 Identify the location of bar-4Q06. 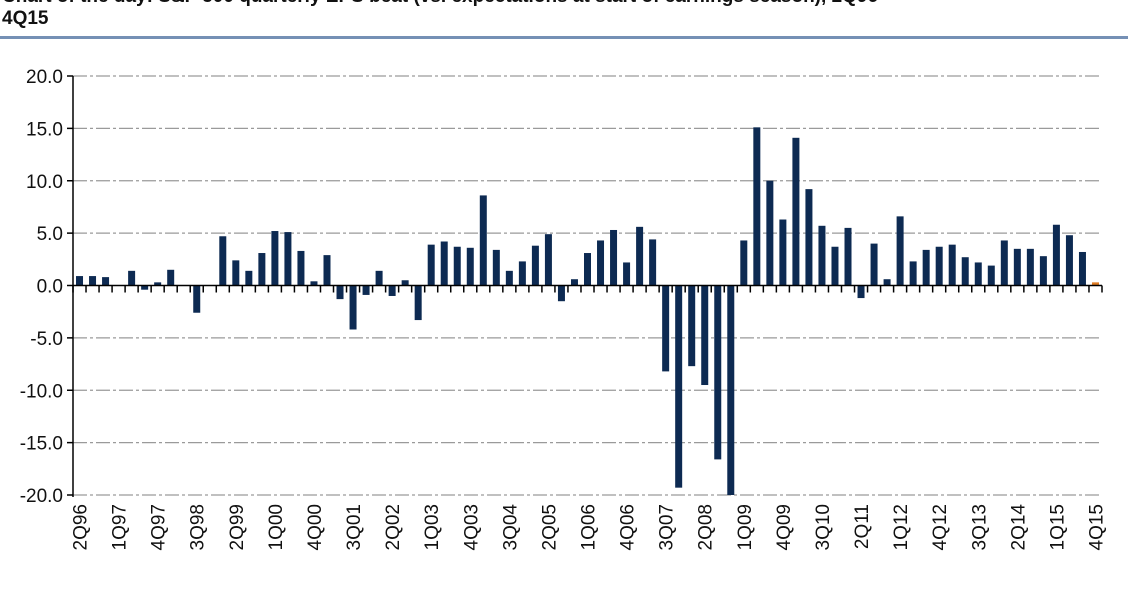
(627, 274).